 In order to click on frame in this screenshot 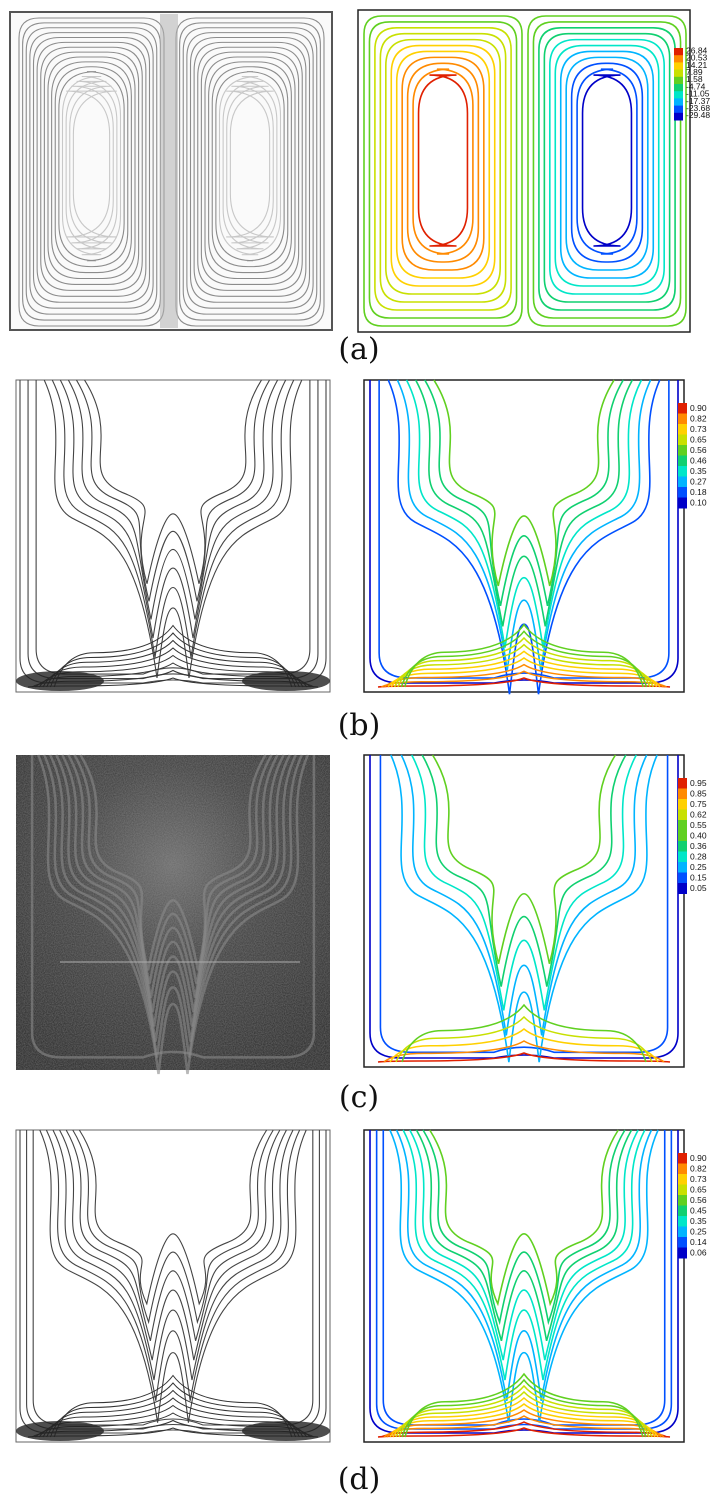, I will do `click(173, 536)`.